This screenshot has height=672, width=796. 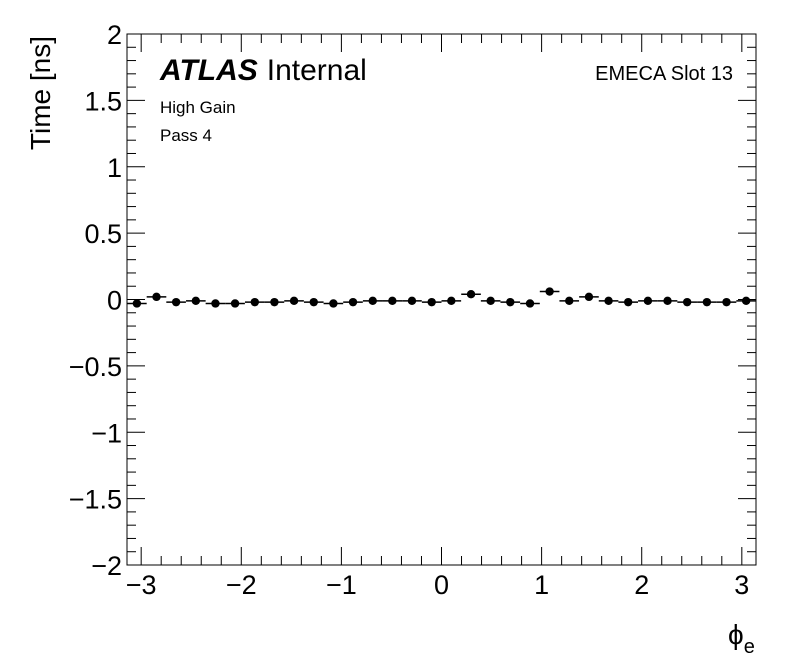 I want to click on y-tick-labels: −2 −1.5 −1 −0.5 0 0.5 1 1.5 2, so click(x=95, y=300).